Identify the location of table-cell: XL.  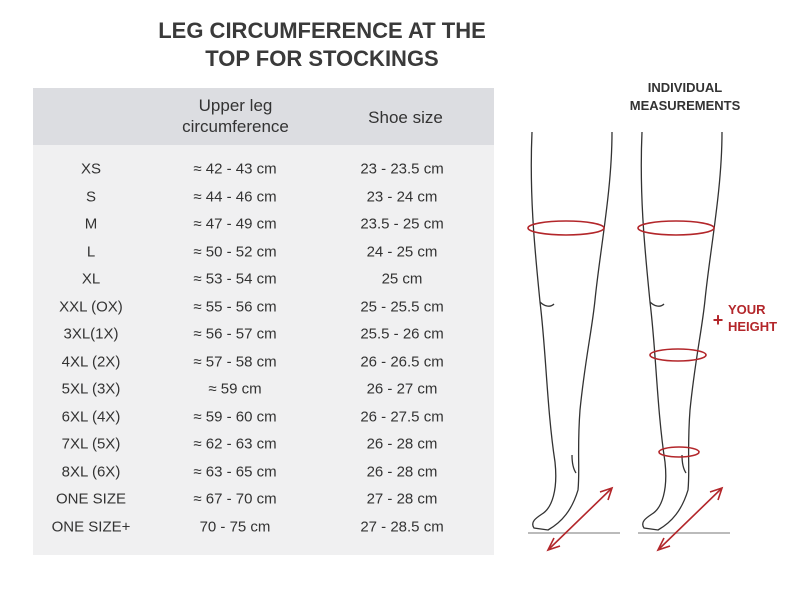
(91, 279).